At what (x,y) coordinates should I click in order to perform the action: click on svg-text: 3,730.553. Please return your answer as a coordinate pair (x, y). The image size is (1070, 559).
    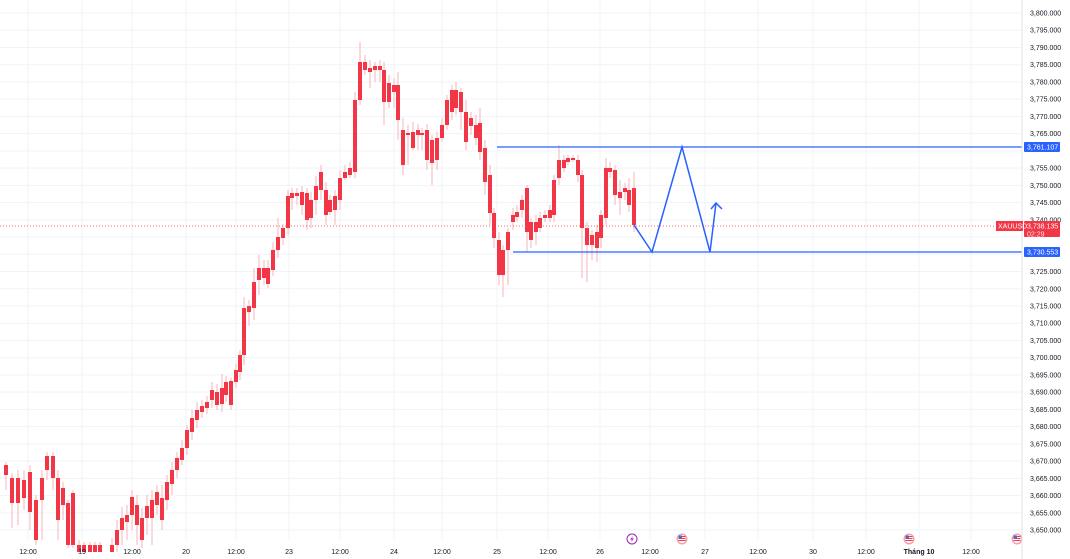
    Looking at the image, I should click on (1042, 253).